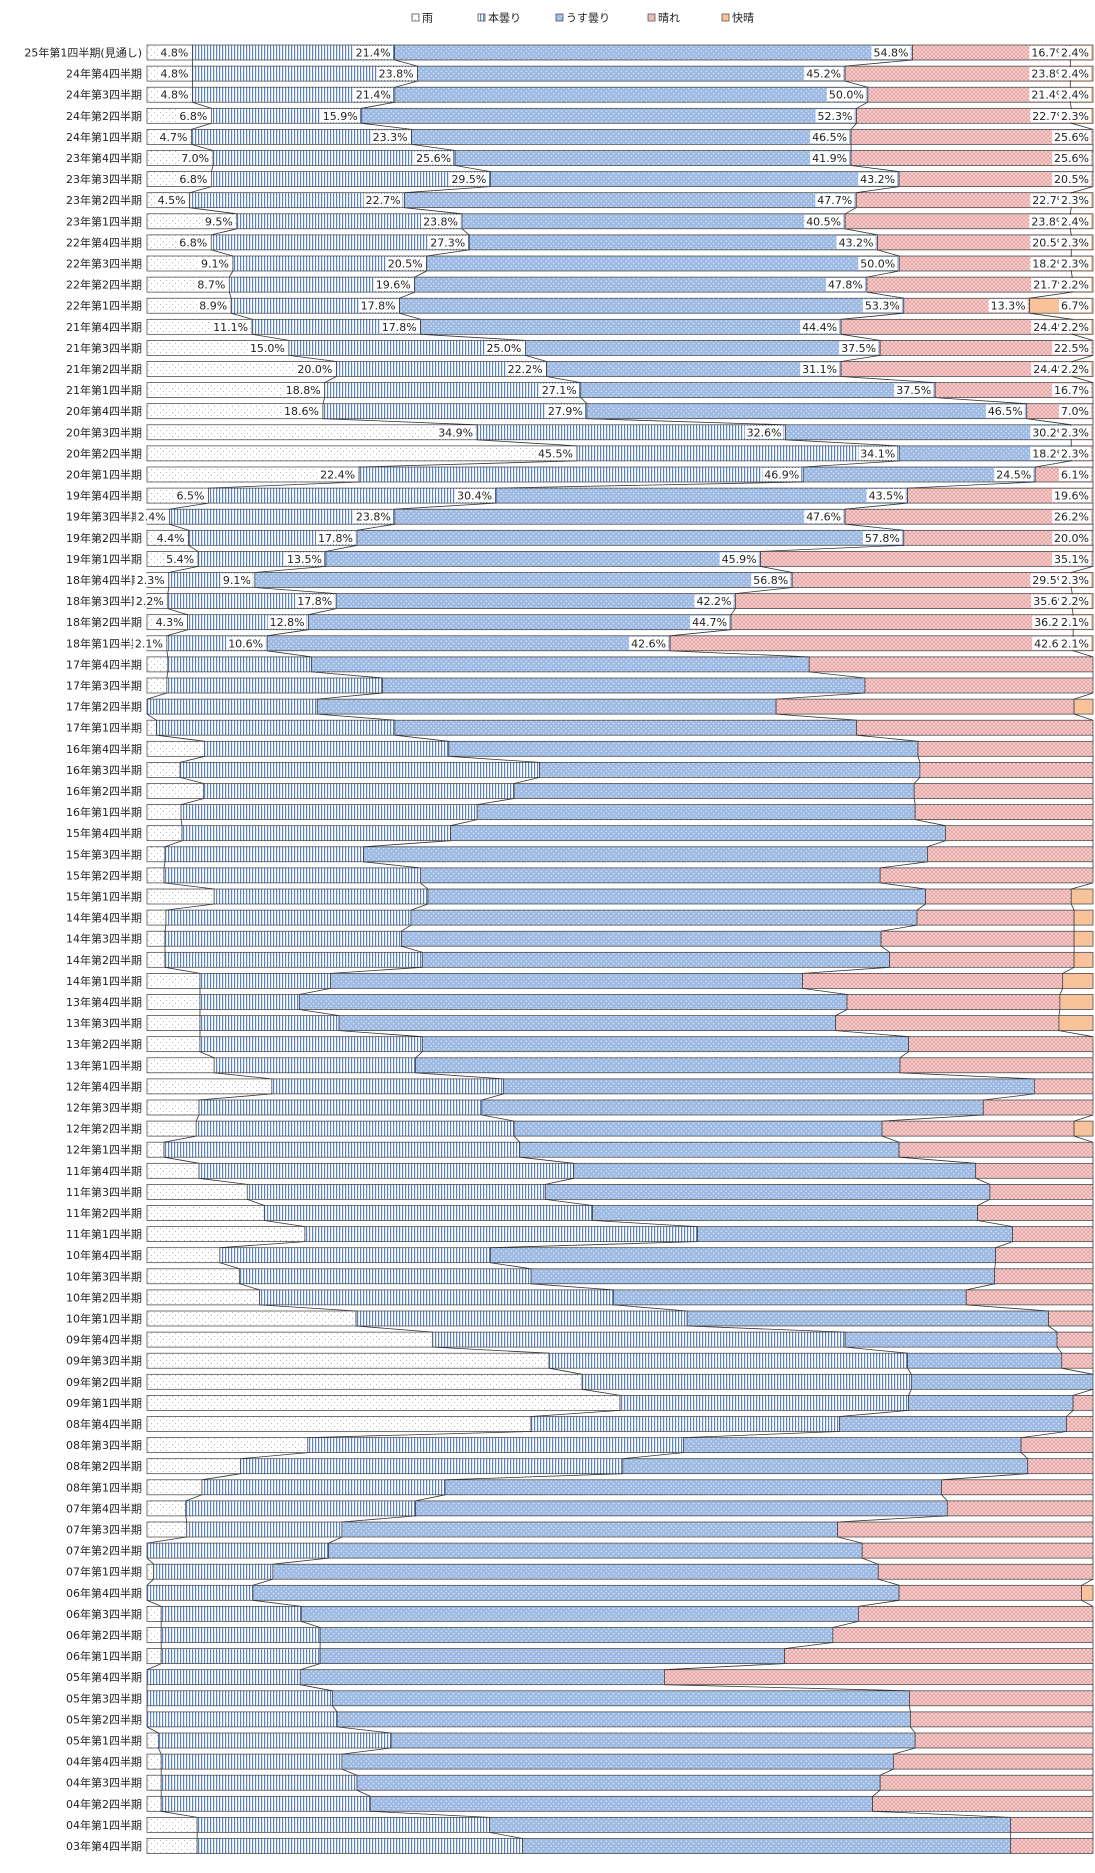 Image resolution: width=1095 pixels, height=1873 pixels. I want to click on category-label: 04年第2四半期, so click(104, 1804).